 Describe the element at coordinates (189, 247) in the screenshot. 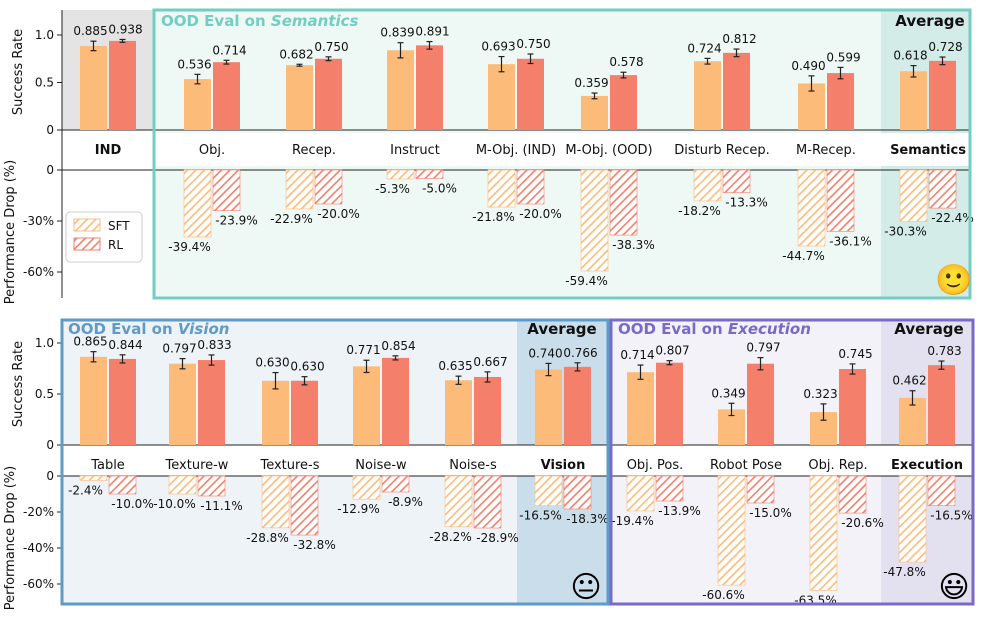

I see `semantics-sft-drop-label: -39.4%` at that location.